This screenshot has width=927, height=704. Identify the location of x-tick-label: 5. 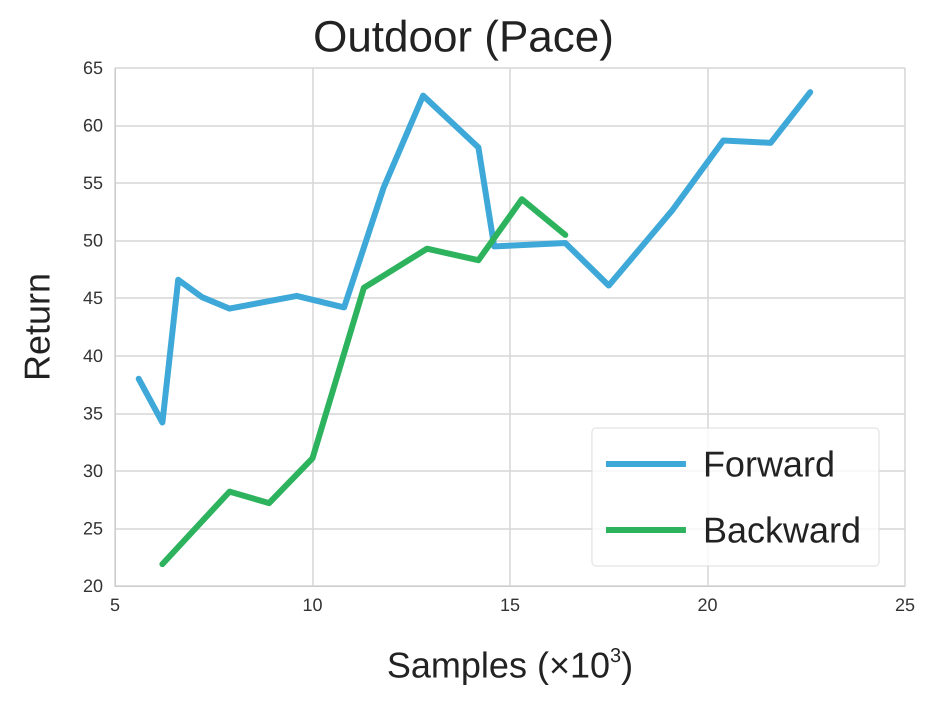
(115, 605).